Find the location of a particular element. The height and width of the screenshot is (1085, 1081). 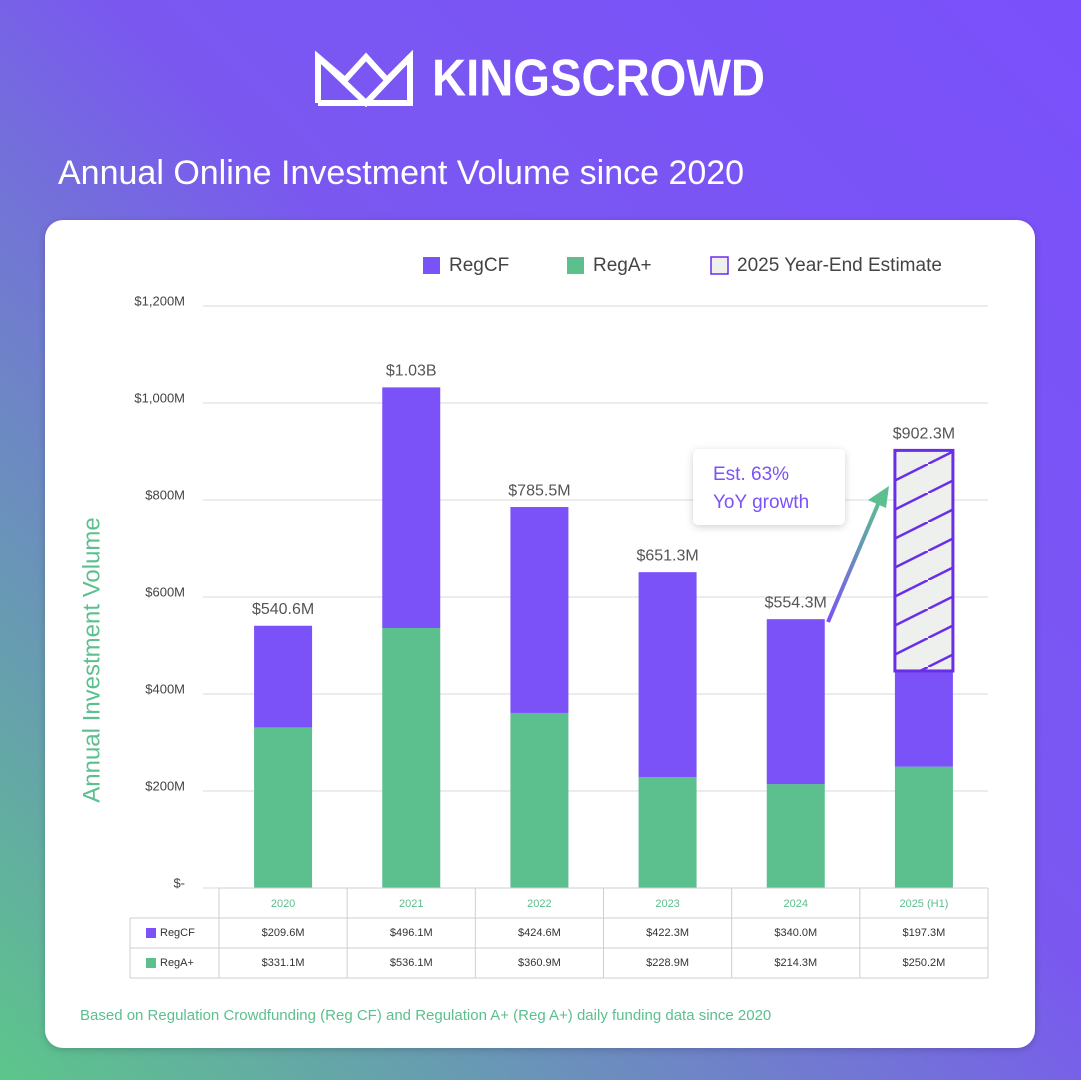

x-tick-label: 2023 is located at coordinates (667, 904).